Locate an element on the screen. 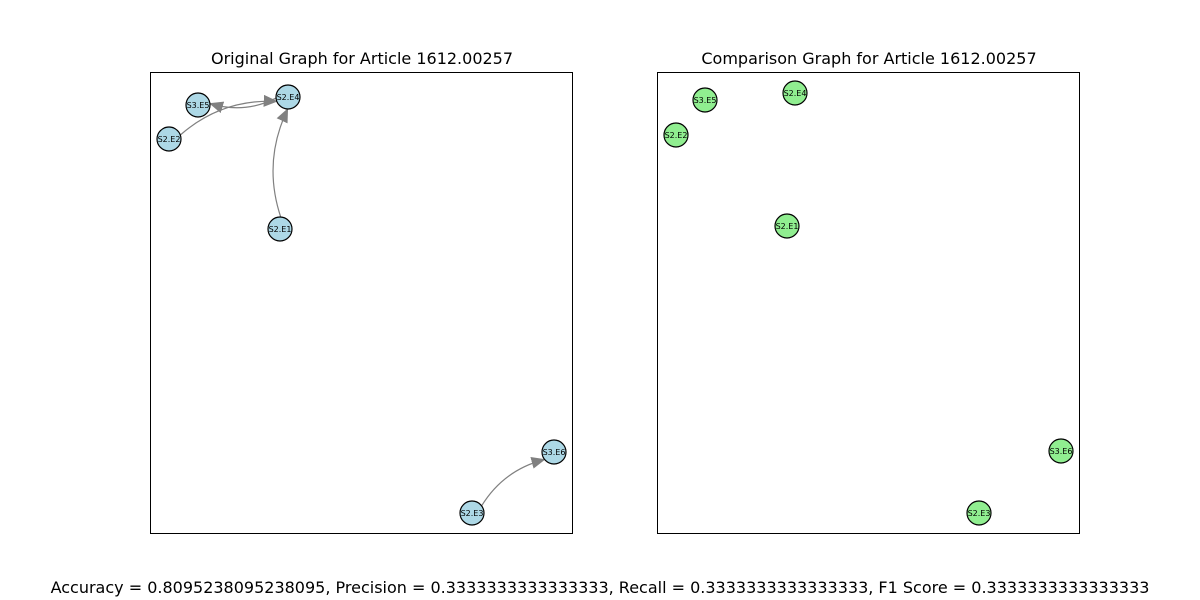  right-node-label-s2-e1: S2.E1 is located at coordinates (787, 226).